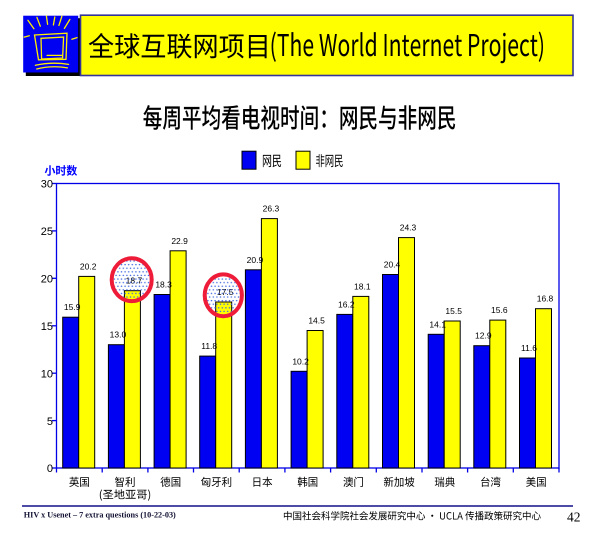 Image resolution: width=600 pixels, height=540 pixels. I want to click on svg-text: 42, so click(574, 517).